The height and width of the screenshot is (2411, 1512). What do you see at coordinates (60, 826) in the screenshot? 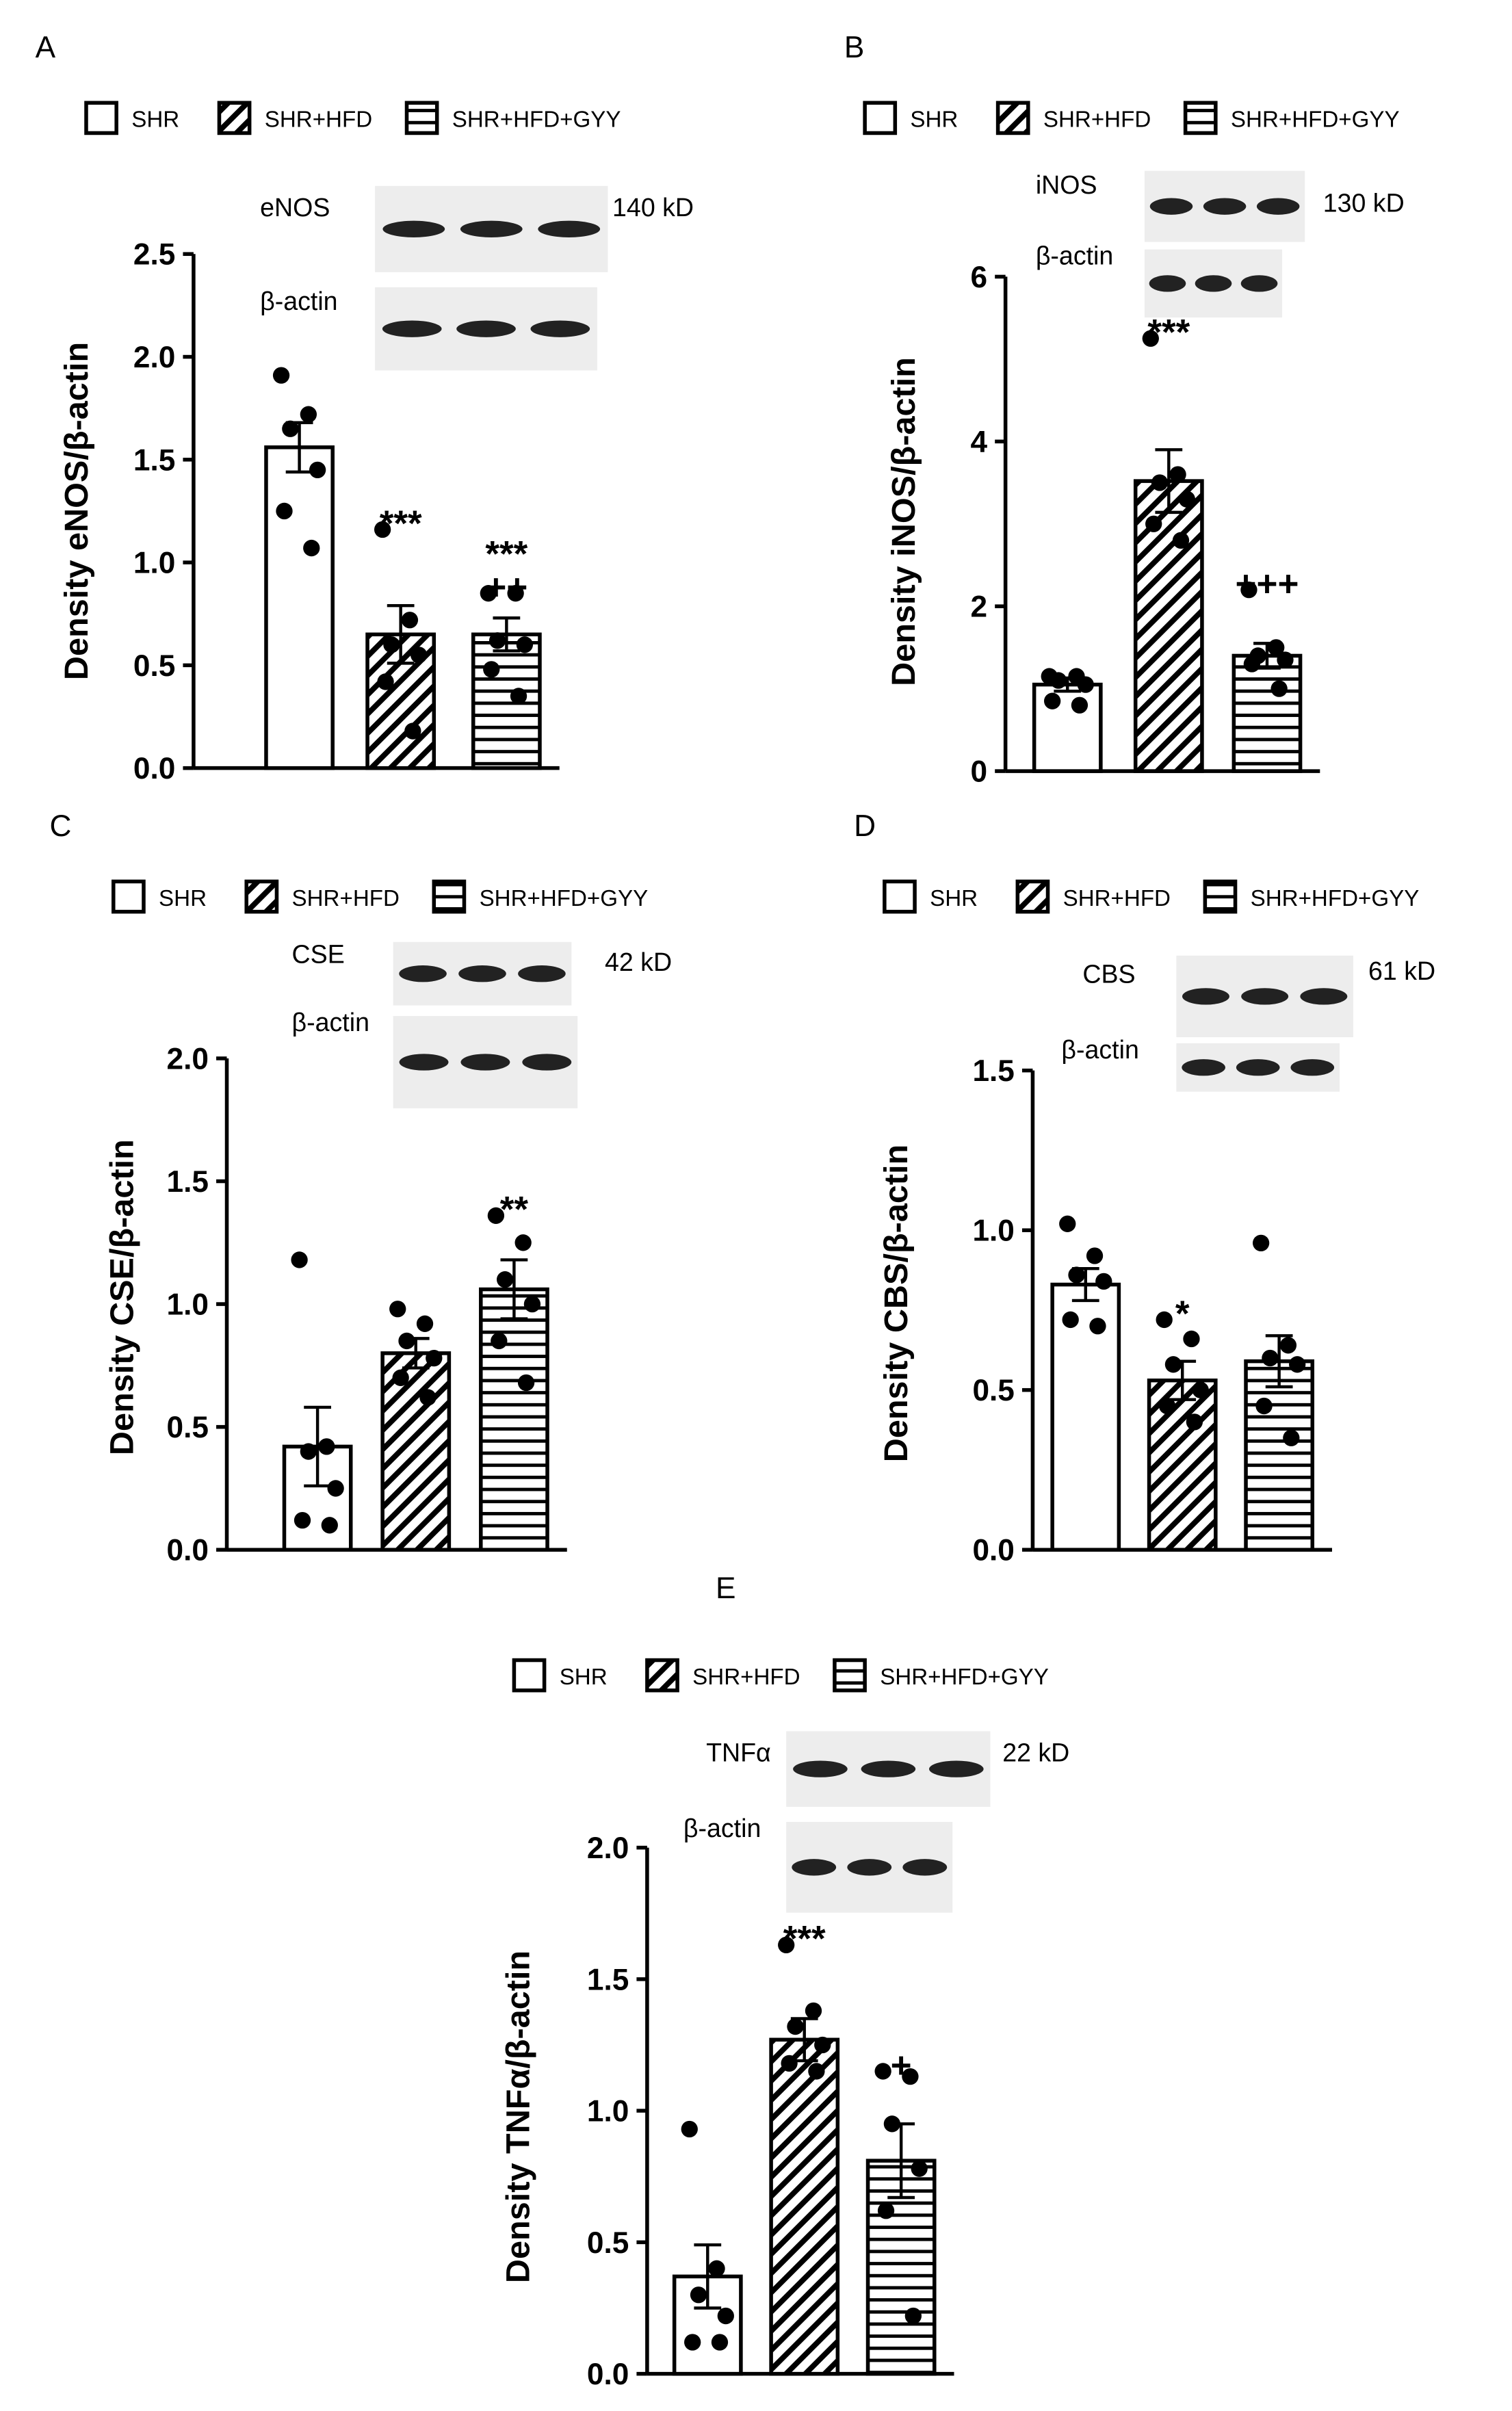
I see `panel-label: C` at bounding box center [60, 826].